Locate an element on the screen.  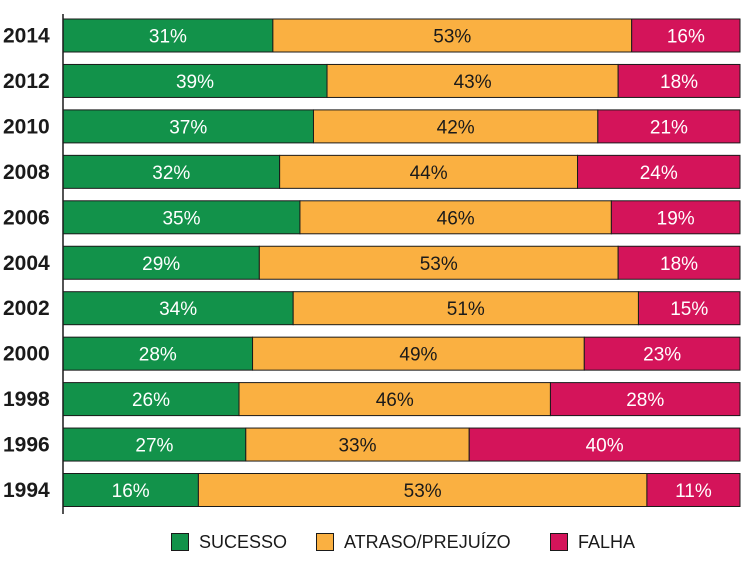
bar-atraso-prejuizo-1996 is located at coordinates (357, 444).